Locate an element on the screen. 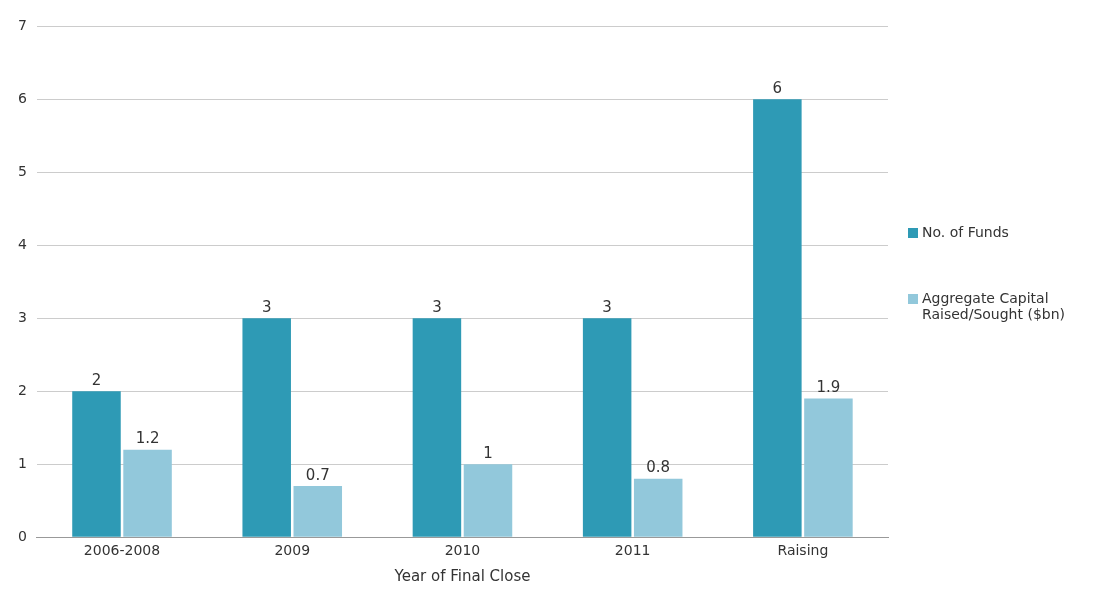  x-tick-label: 2011 is located at coordinates (632, 550).